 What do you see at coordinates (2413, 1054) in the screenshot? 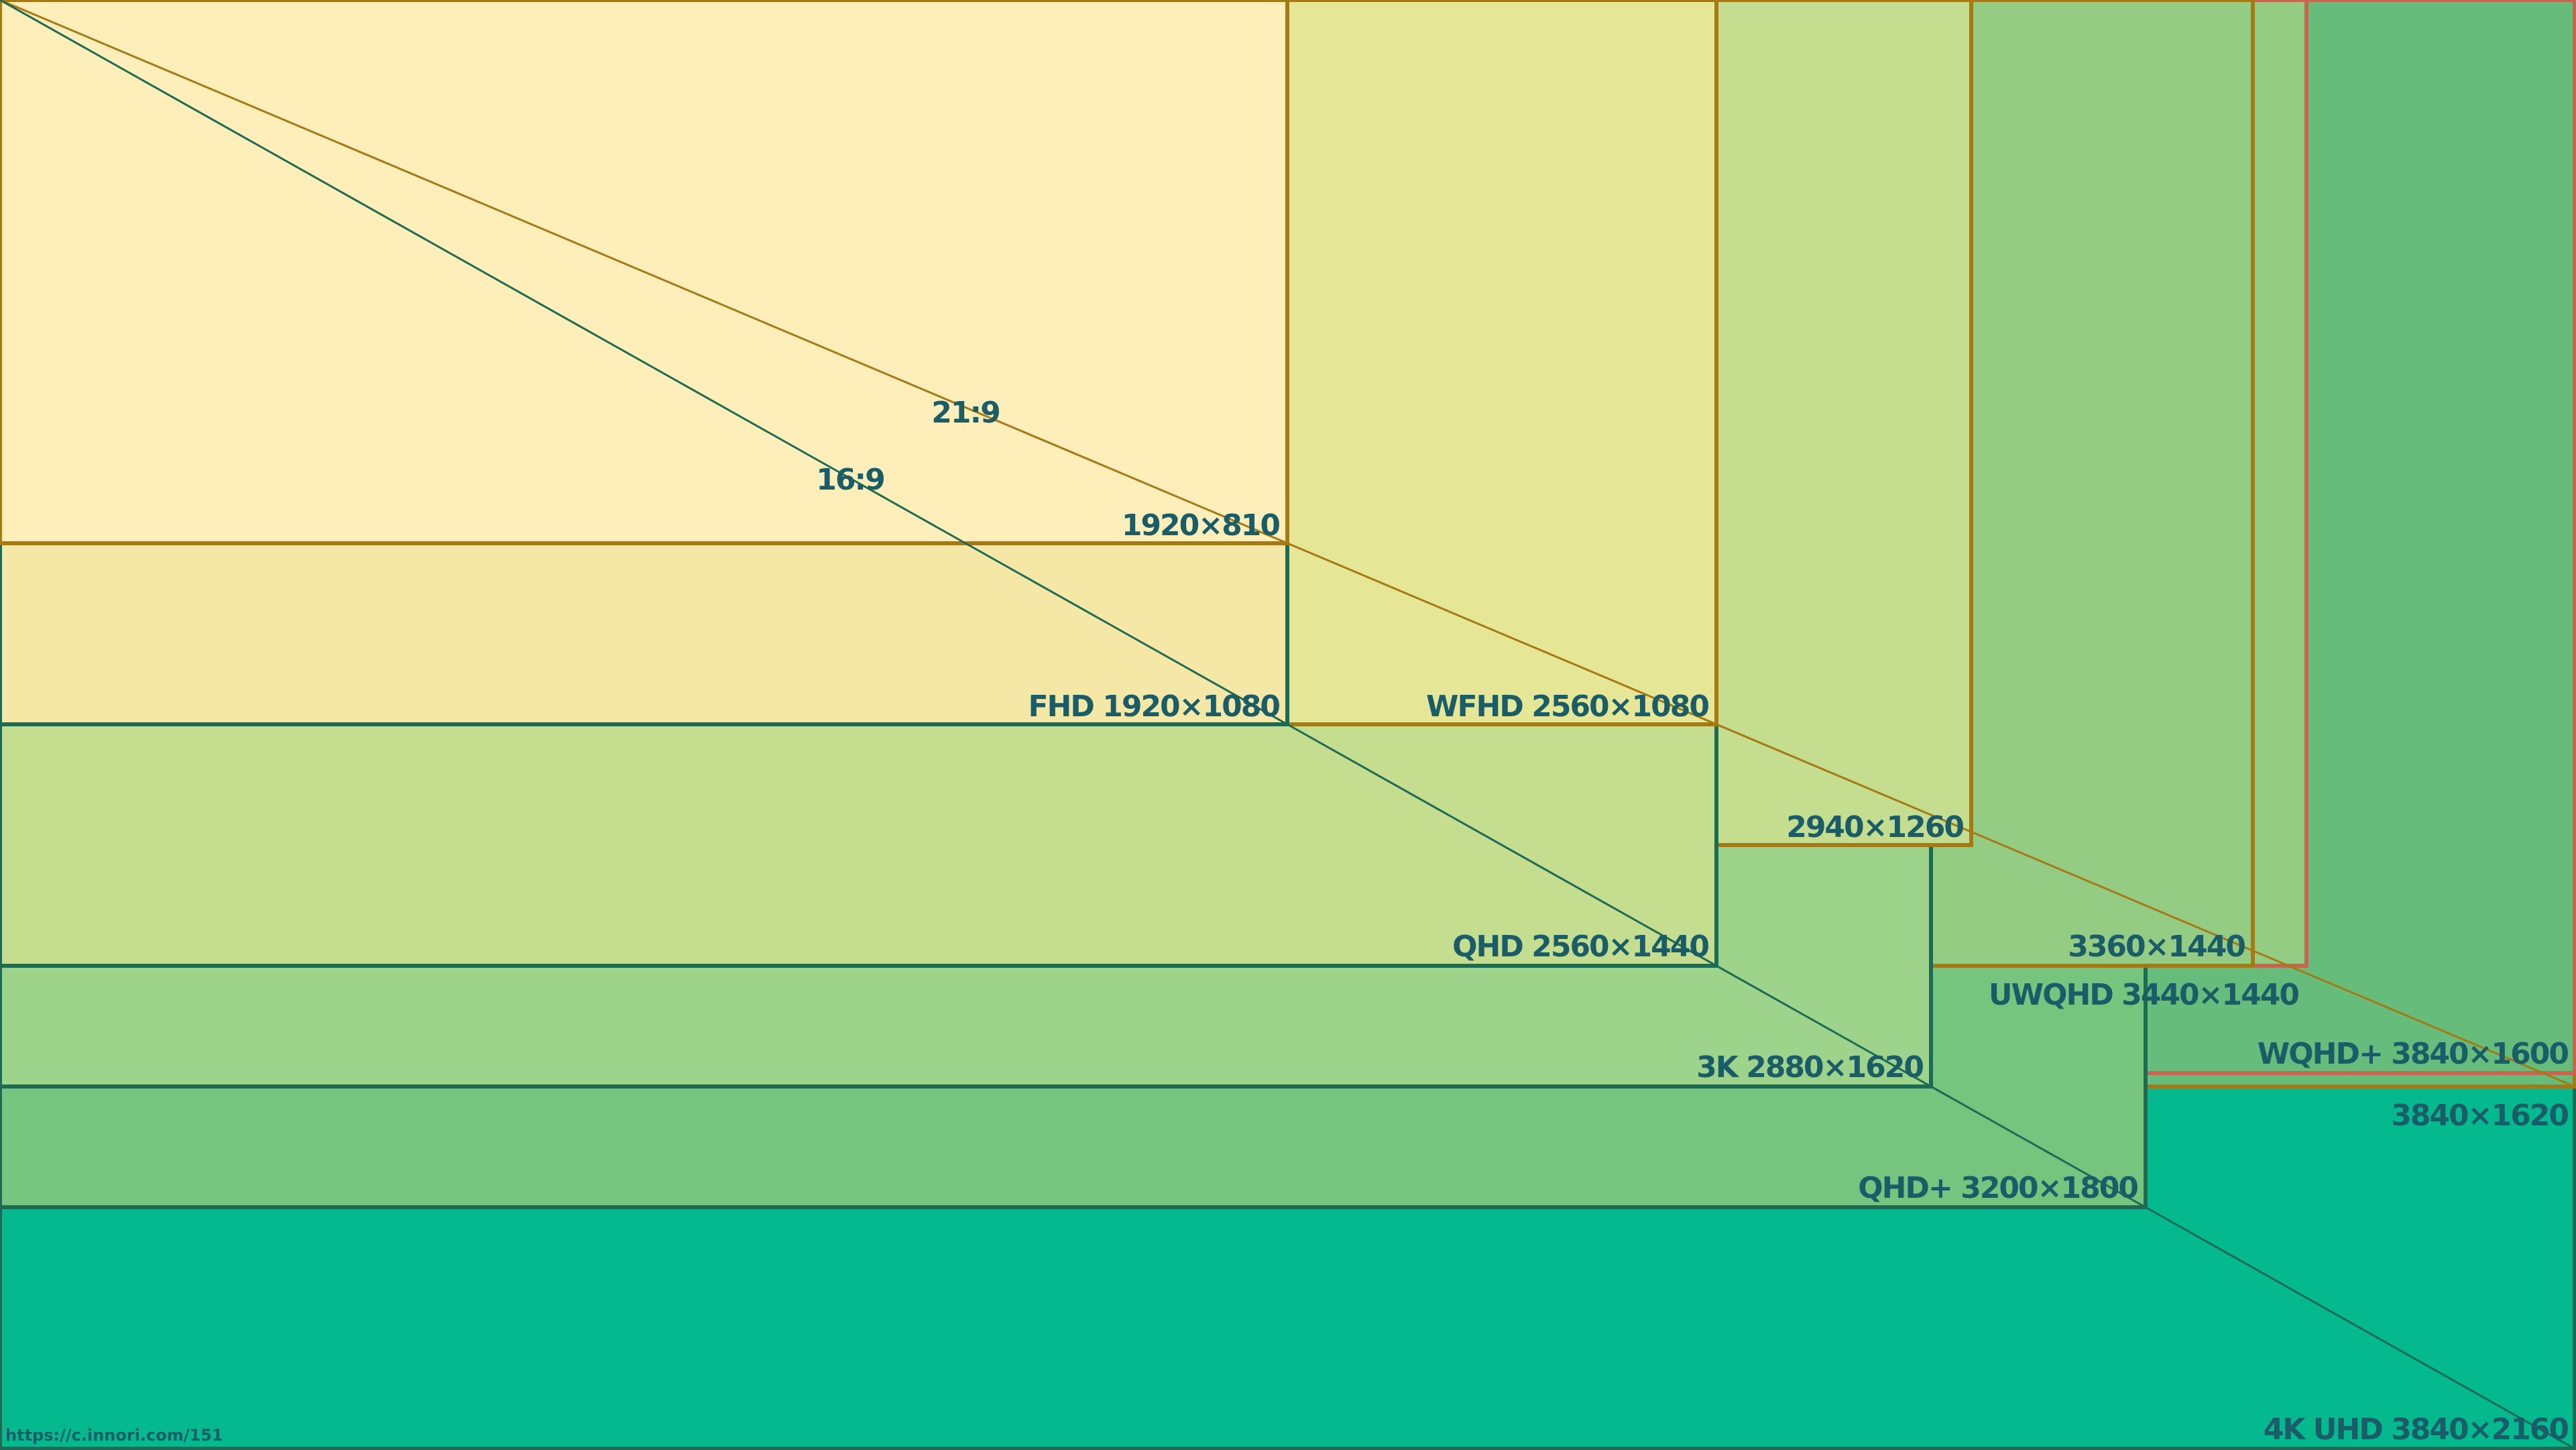
I see `resolution-label: WQHD+ 3840×1600` at bounding box center [2413, 1054].